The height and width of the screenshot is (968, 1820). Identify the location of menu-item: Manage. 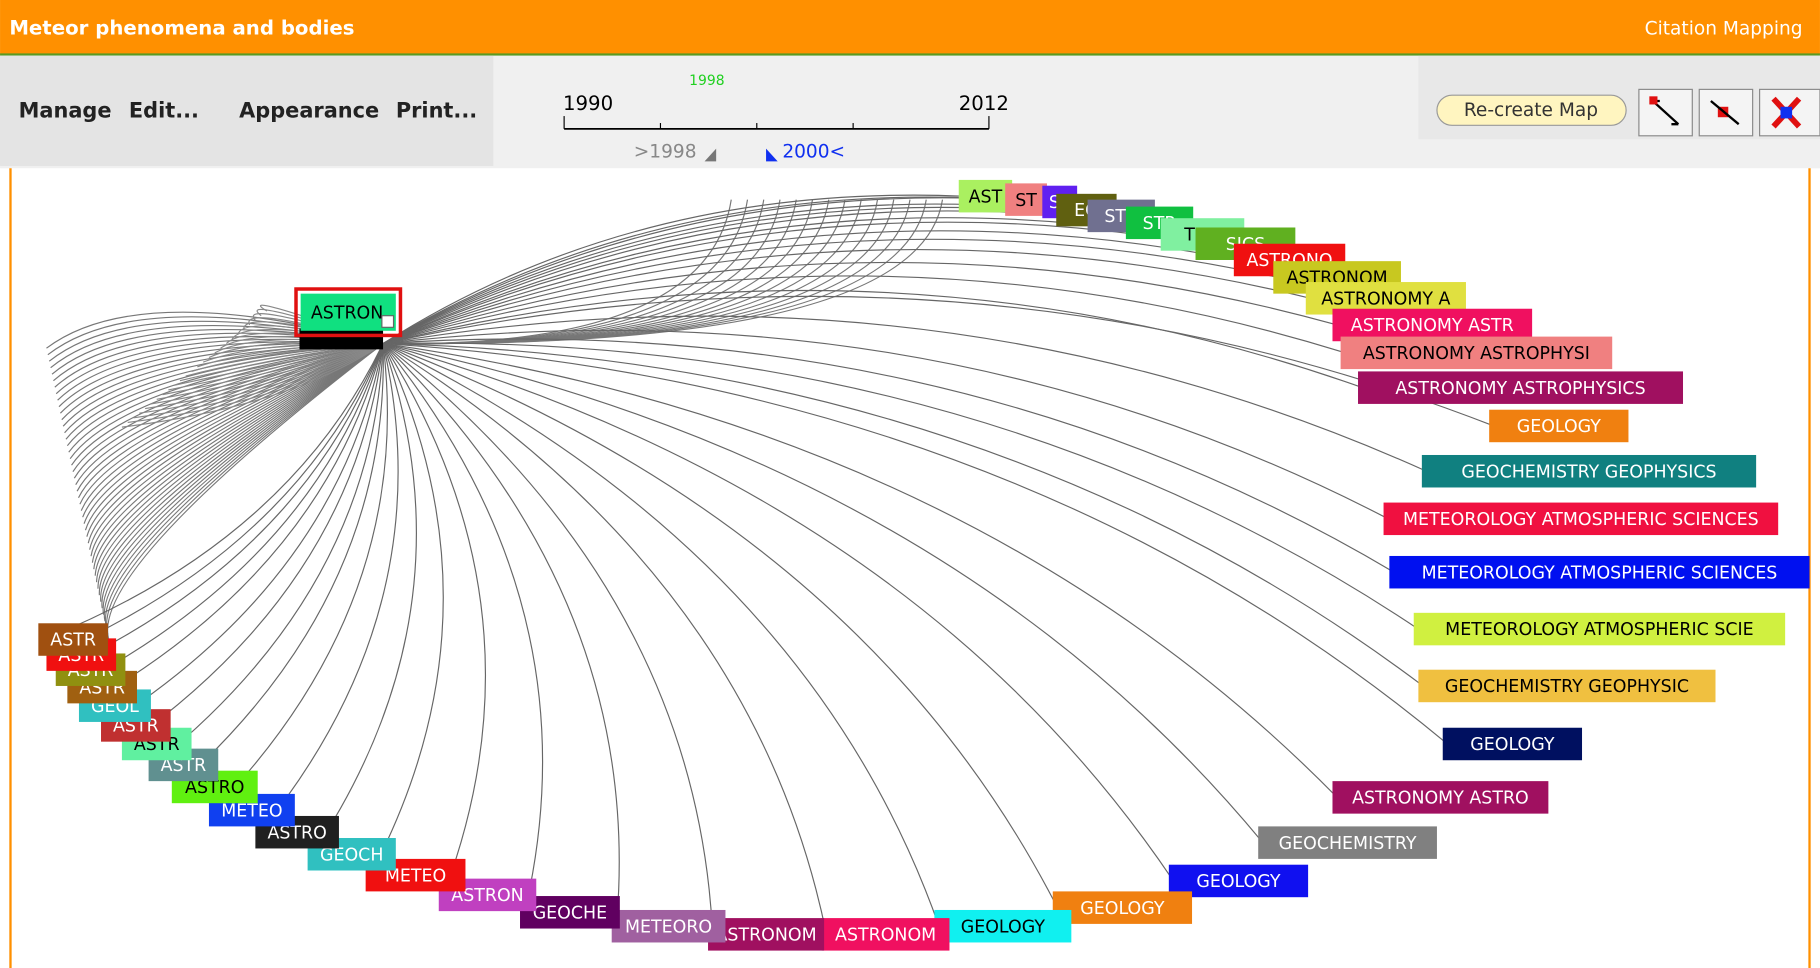
(65, 110).